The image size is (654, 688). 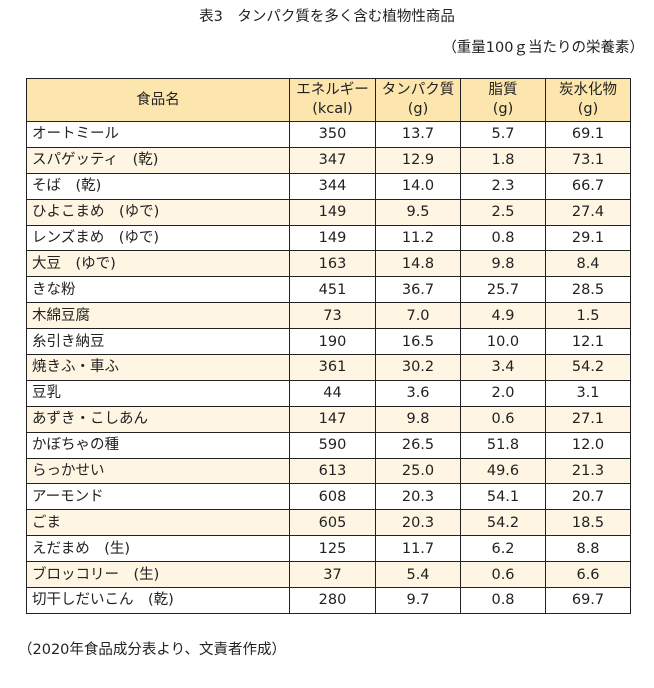 What do you see at coordinates (418, 445) in the screenshot?
I see `protein-cell: 26.5` at bounding box center [418, 445].